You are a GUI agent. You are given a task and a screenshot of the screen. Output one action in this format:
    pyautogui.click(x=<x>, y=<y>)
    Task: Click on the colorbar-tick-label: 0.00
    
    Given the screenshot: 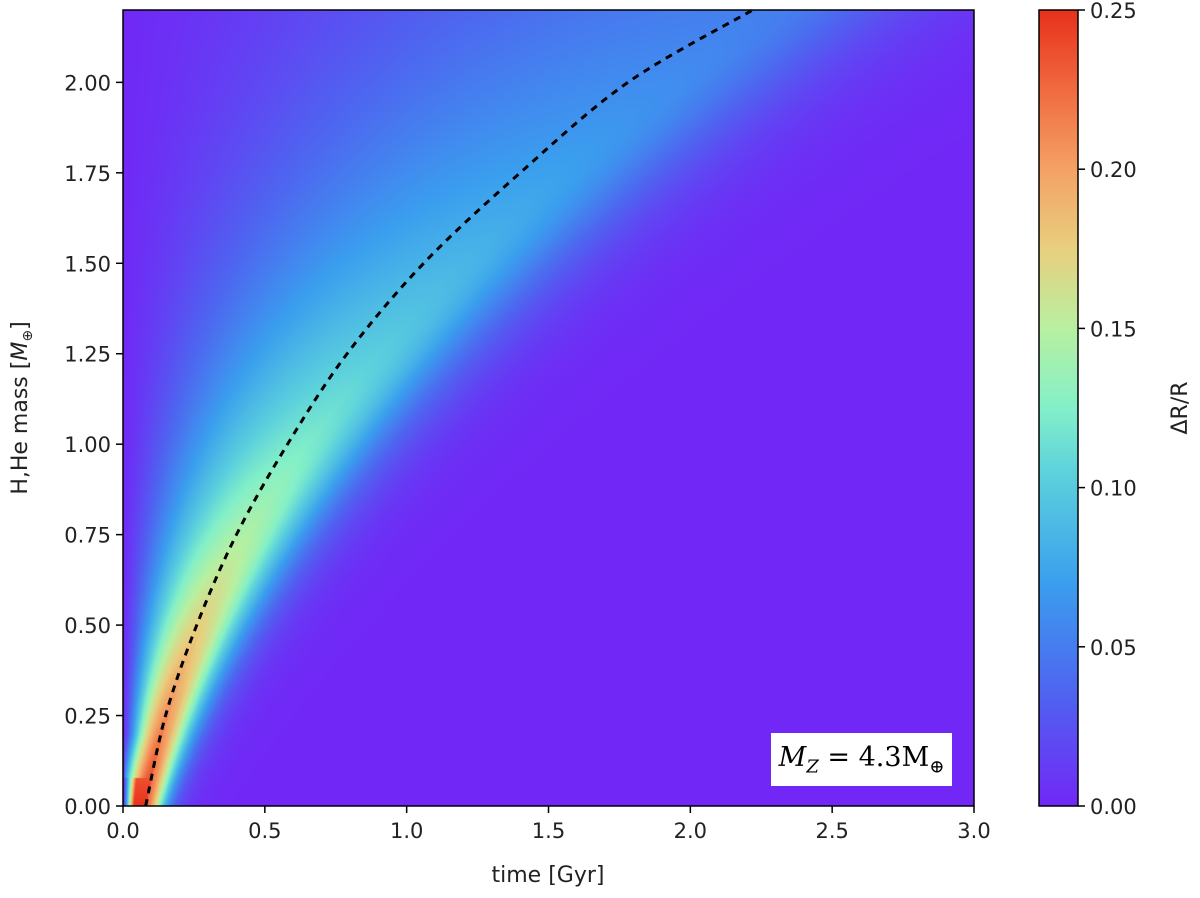 What is the action you would take?
    pyautogui.click(x=1113, y=807)
    